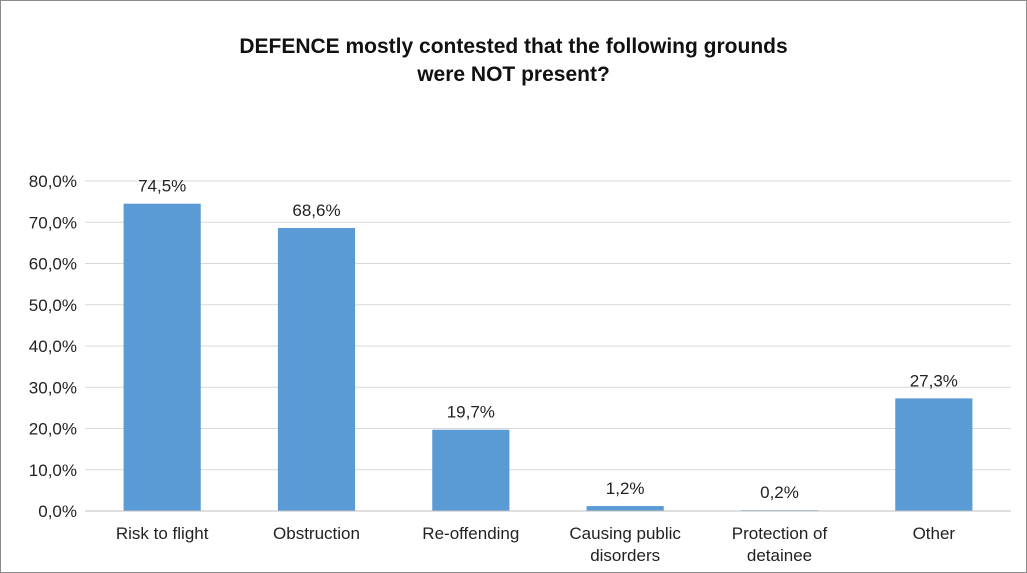 This screenshot has height=573, width=1027. I want to click on data-label: 68,6%, so click(316, 210).